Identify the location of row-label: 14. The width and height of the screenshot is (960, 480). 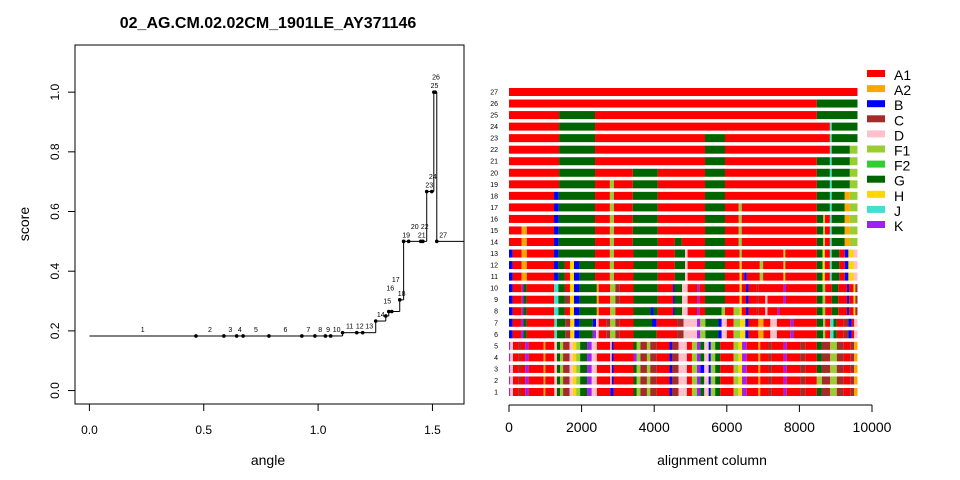
(494, 243).